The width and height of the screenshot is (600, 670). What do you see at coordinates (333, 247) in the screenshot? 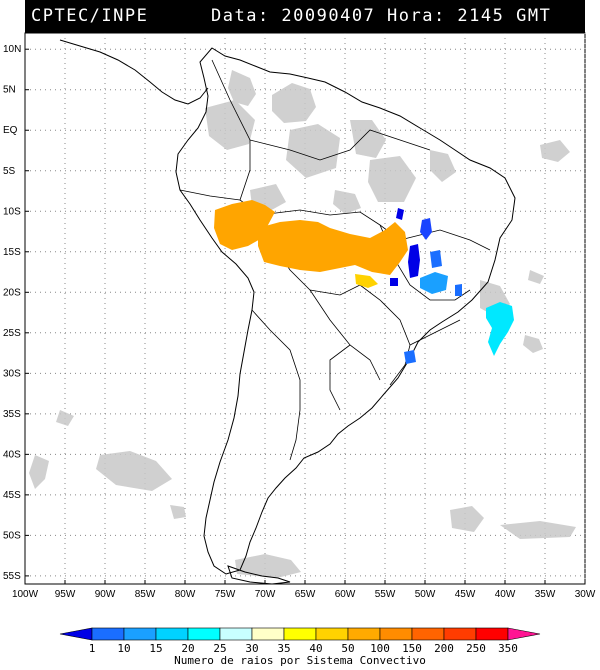
I see `cluster-orange-central` at bounding box center [333, 247].